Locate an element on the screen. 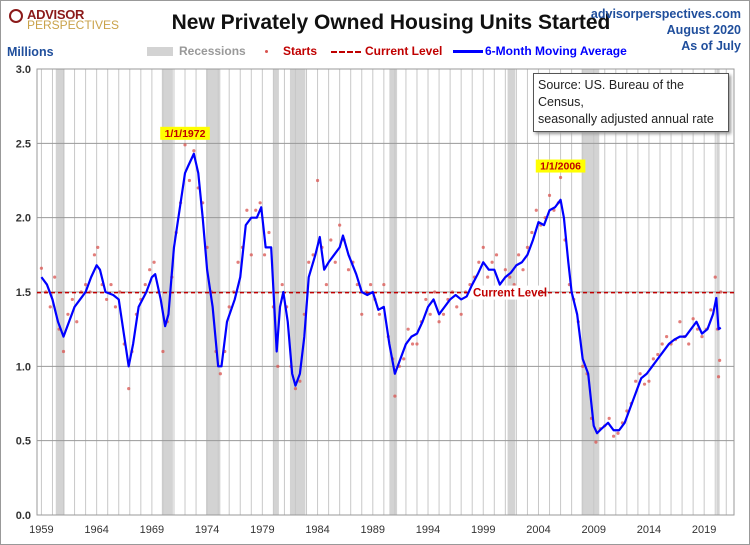 Image resolution: width=750 pixels, height=545 pixels. source-line-2: seasonally adjusted annual rate is located at coordinates (626, 119).